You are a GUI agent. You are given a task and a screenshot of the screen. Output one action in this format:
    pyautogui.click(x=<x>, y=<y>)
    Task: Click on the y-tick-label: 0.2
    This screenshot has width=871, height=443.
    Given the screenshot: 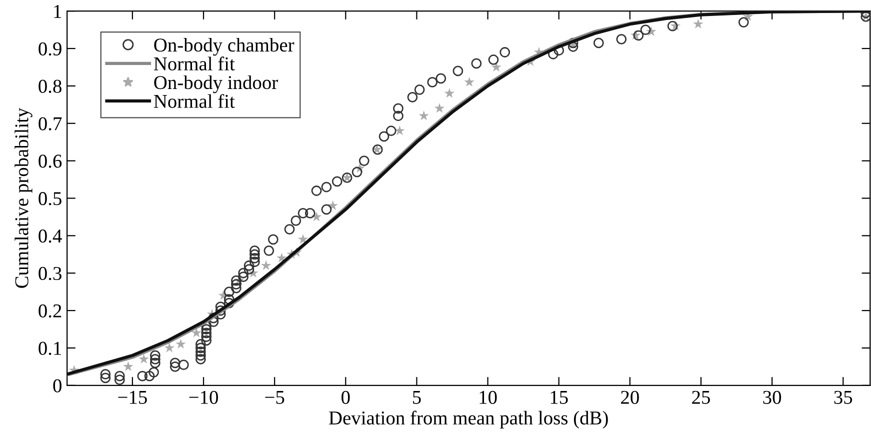 What is the action you would take?
    pyautogui.click(x=50, y=311)
    